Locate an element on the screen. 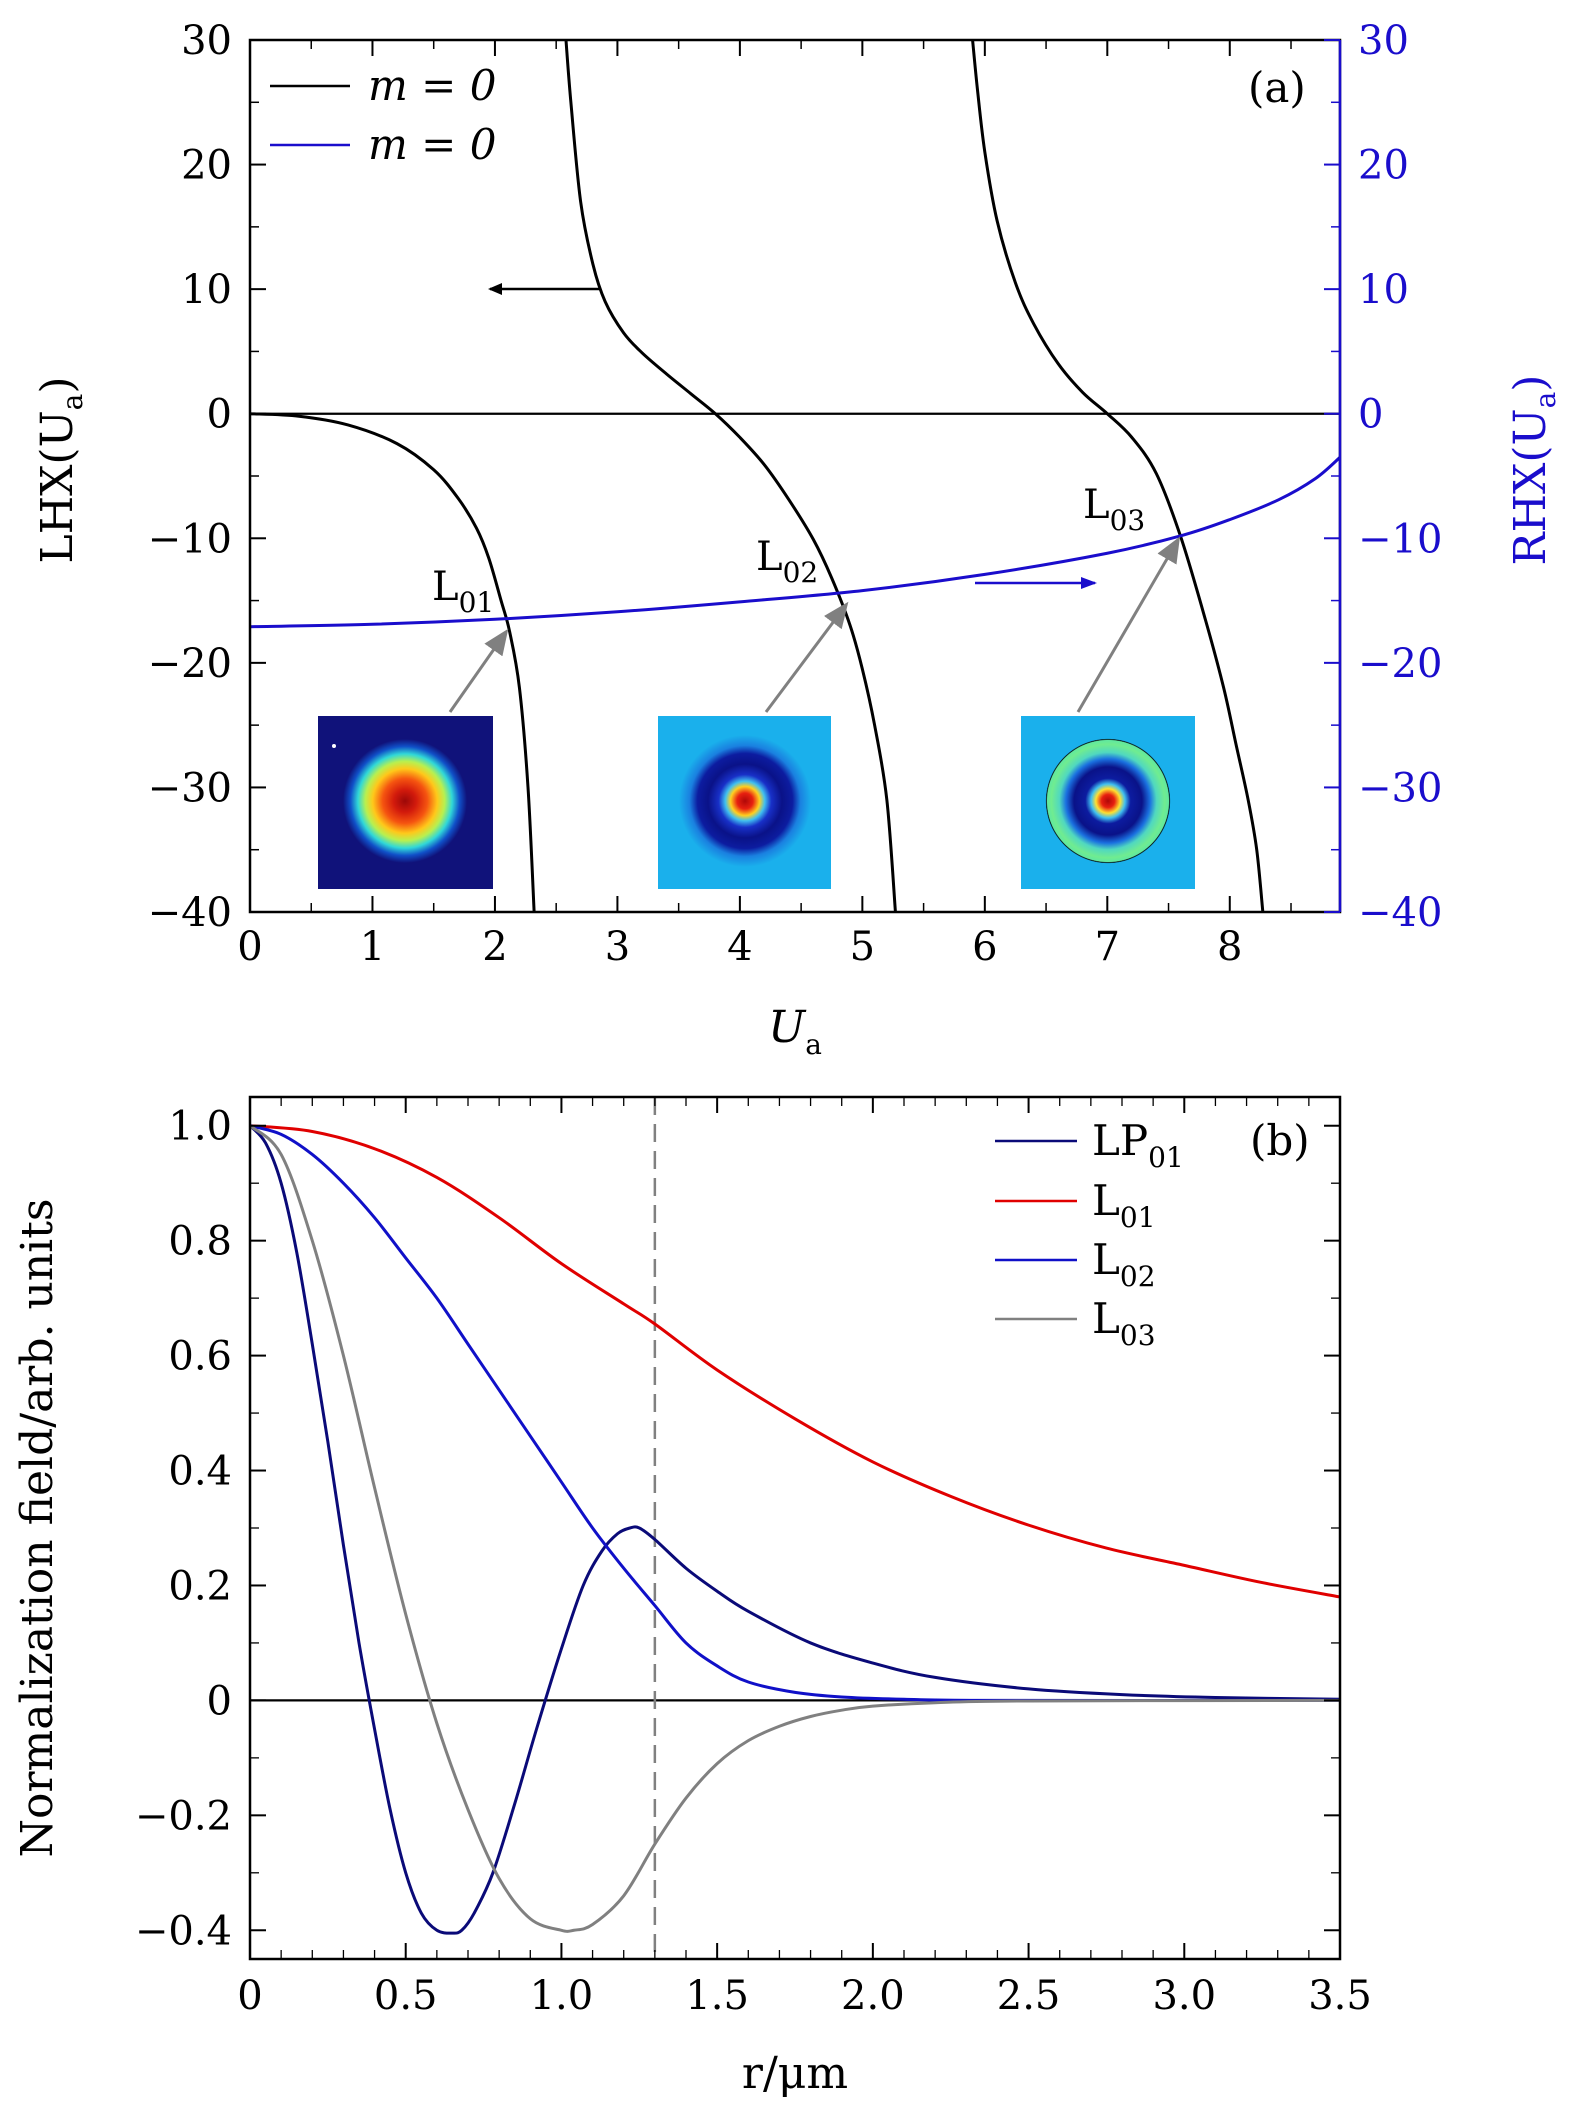 This screenshot has height=2106, width=1575. panel-a-y-right-tick-label: 10 is located at coordinates (1383, 290).